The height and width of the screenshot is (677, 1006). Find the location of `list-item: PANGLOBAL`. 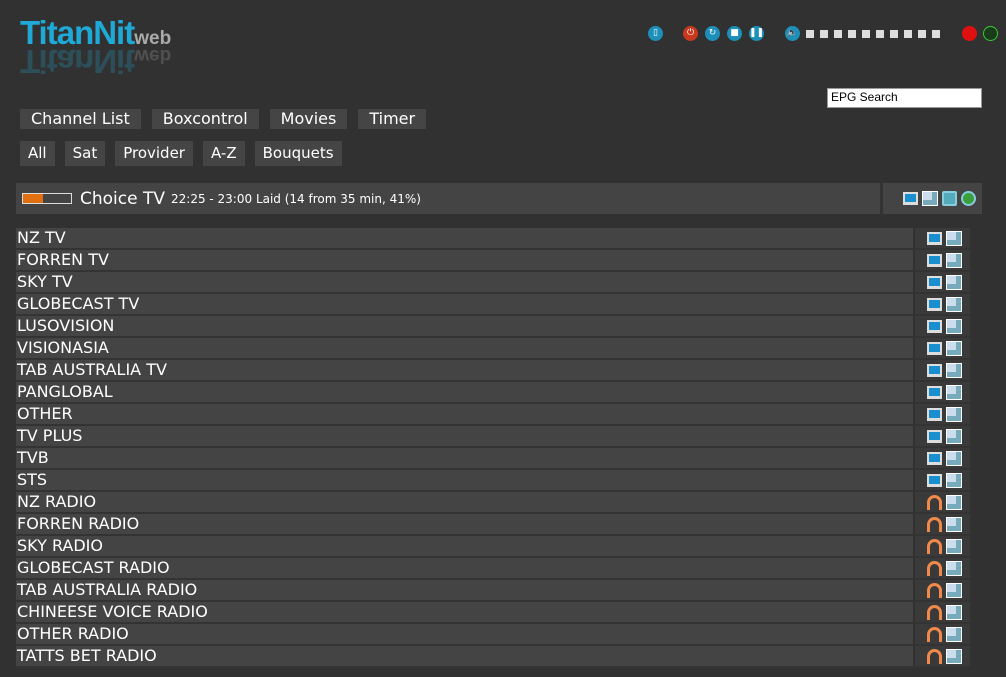

list-item: PANGLOBAL is located at coordinates (493, 393).